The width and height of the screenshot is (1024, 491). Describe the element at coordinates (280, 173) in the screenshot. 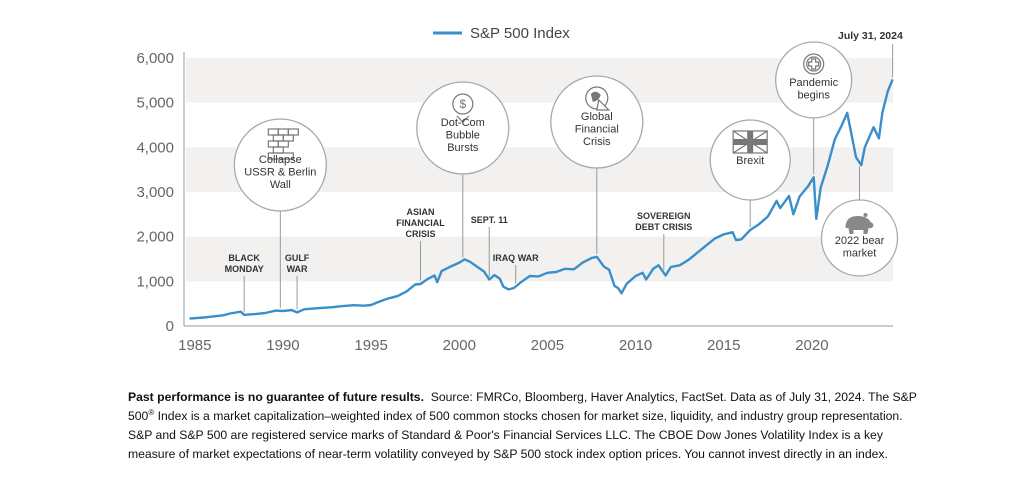

I see `bubble-text: USSR & Berlin` at that location.